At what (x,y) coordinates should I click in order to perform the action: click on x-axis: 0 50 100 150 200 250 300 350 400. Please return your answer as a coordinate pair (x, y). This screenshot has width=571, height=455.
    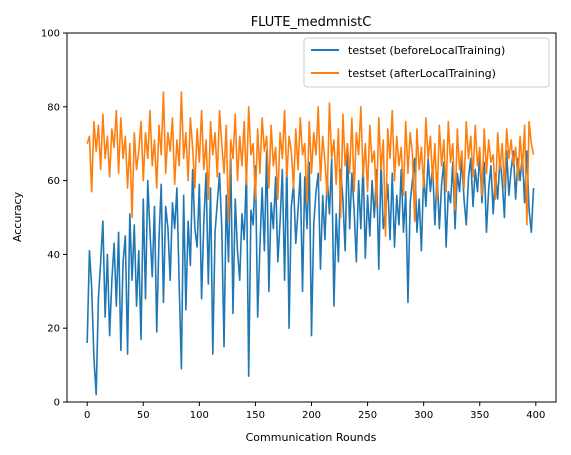
    Looking at the image, I should click on (314, 411).